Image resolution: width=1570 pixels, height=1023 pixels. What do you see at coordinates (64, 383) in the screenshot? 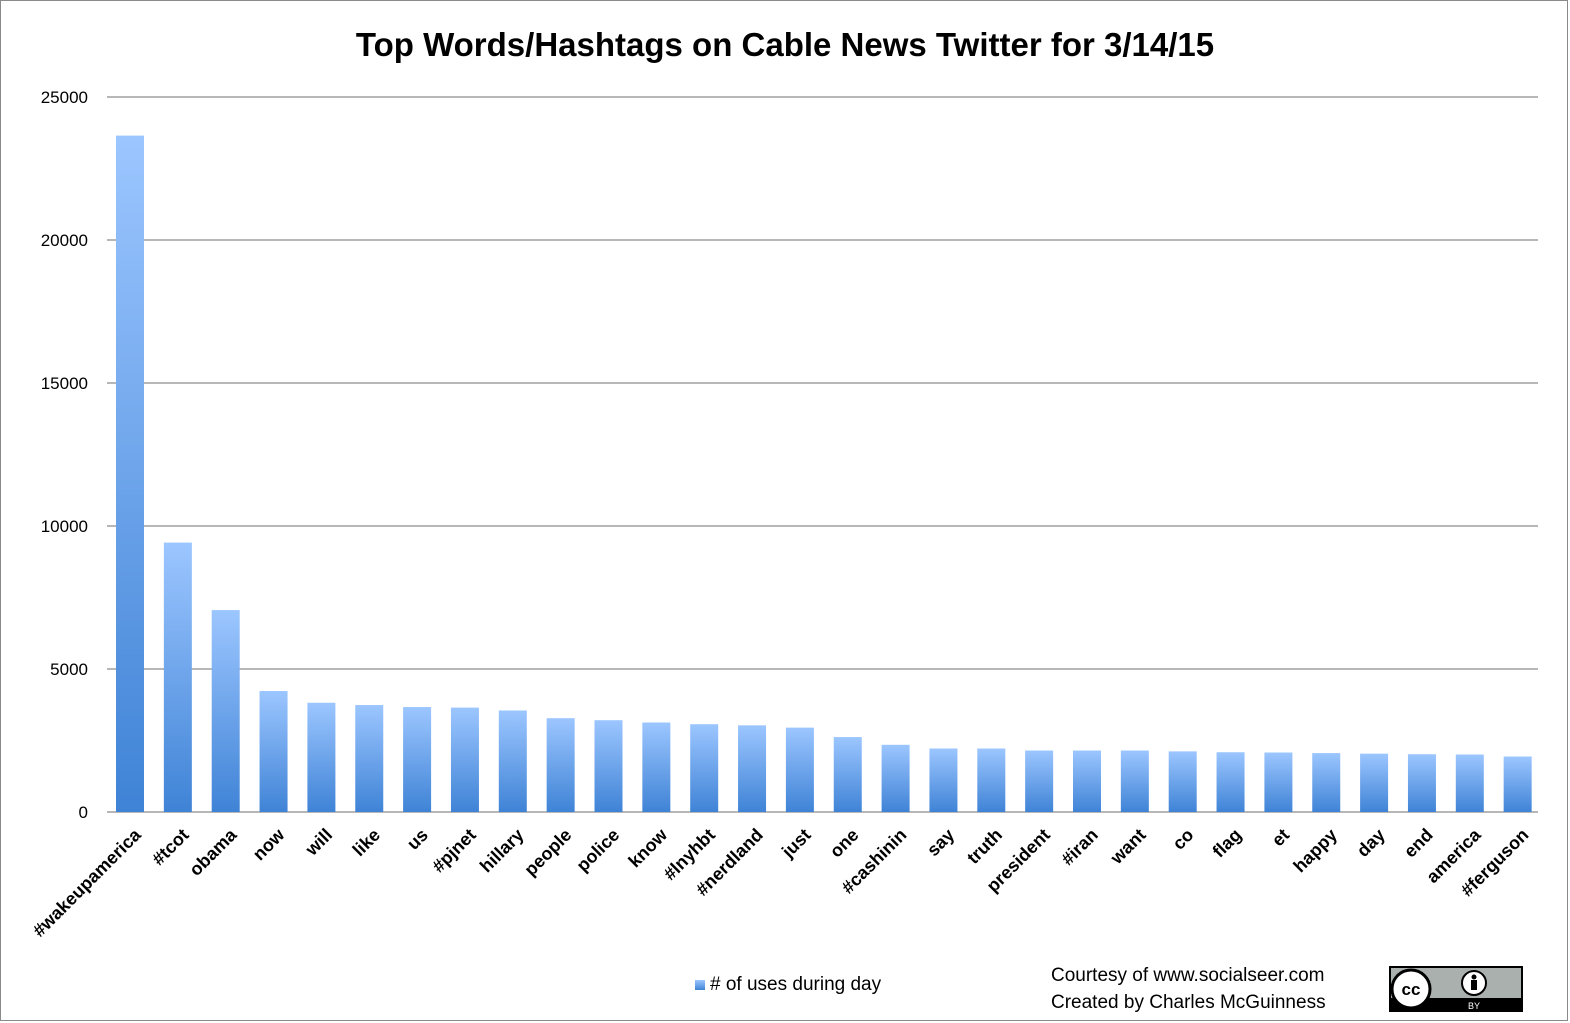
I see `y-tick-label: 15000` at bounding box center [64, 383].